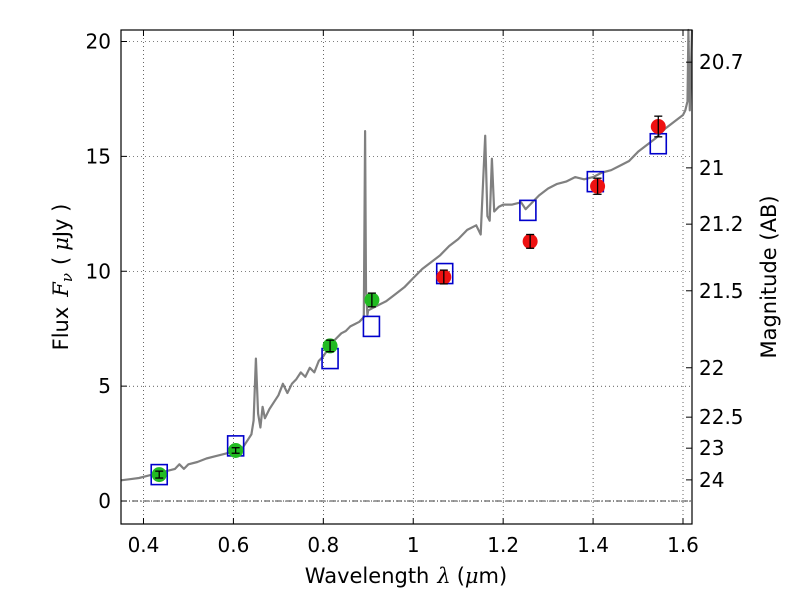  Describe the element at coordinates (711, 368) in the screenshot. I see `y2-tick-label: 22` at that location.